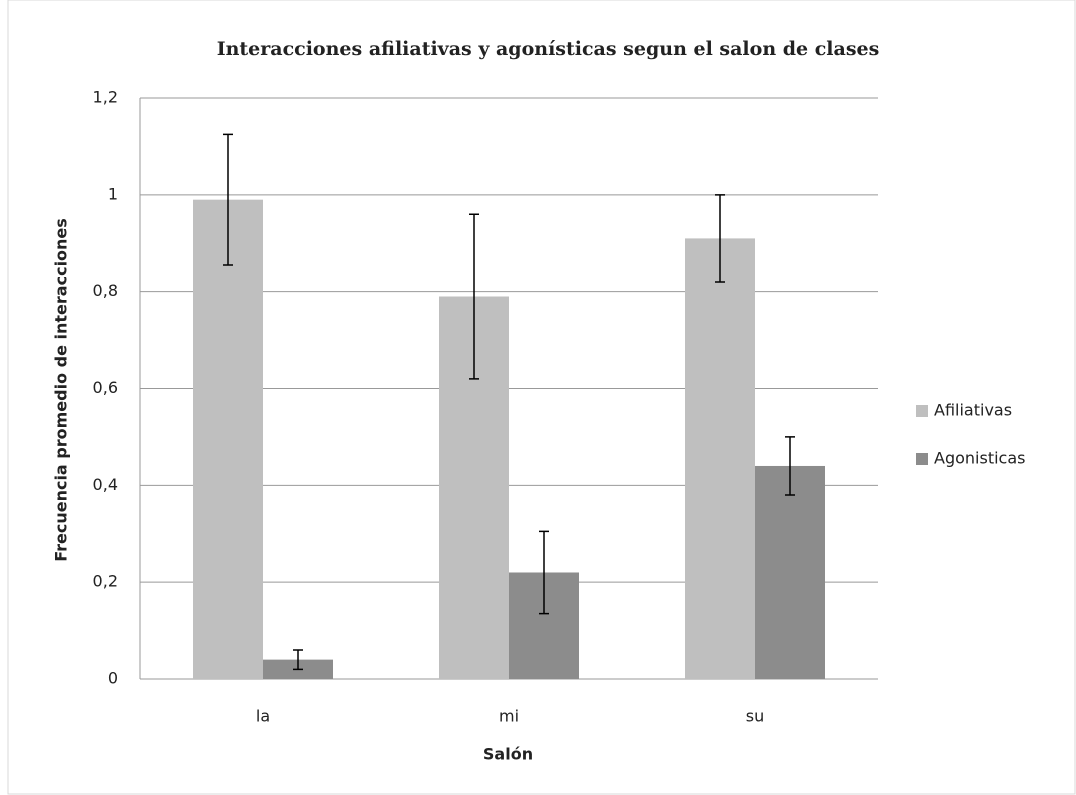 The image size is (1076, 795). What do you see at coordinates (105, 581) in the screenshot?
I see `y-tick-label: 0,2` at bounding box center [105, 581].